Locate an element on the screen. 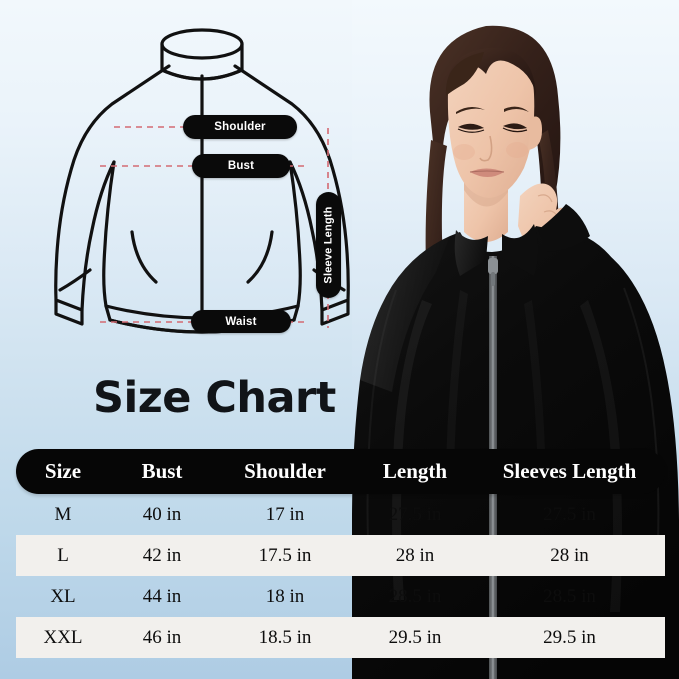  page-title: Size Chart is located at coordinates (214, 398).